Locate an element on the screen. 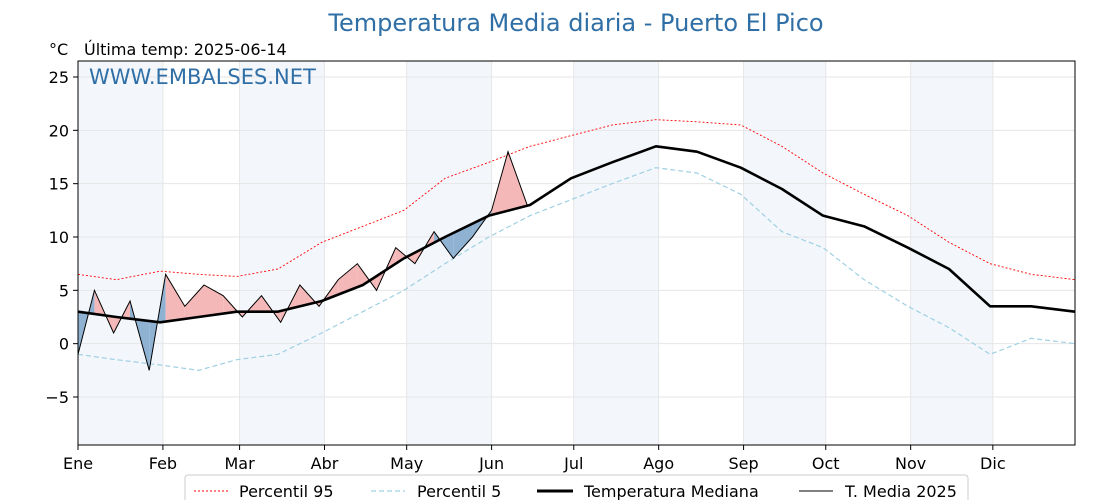  y-tick-label: −5 is located at coordinates (57, 397).